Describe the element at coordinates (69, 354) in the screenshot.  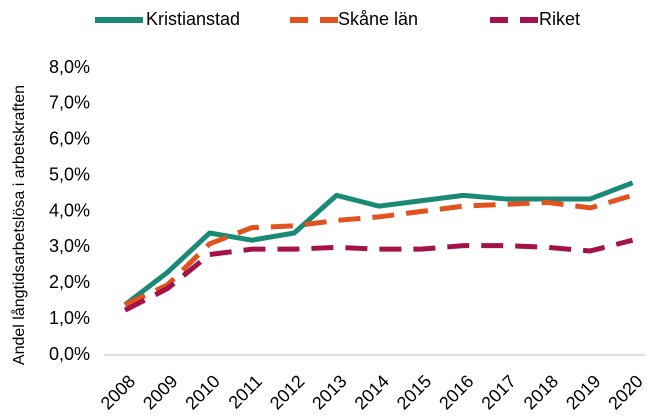
I see `y-tick-label: 0,0%` at that location.